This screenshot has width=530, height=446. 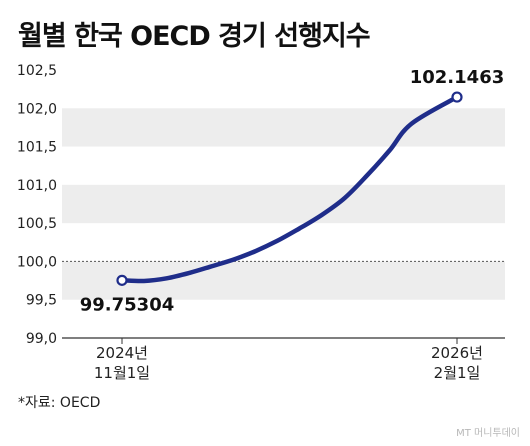 What do you see at coordinates (457, 353) in the screenshot?
I see `x-tick-label: 2026년` at bounding box center [457, 353].